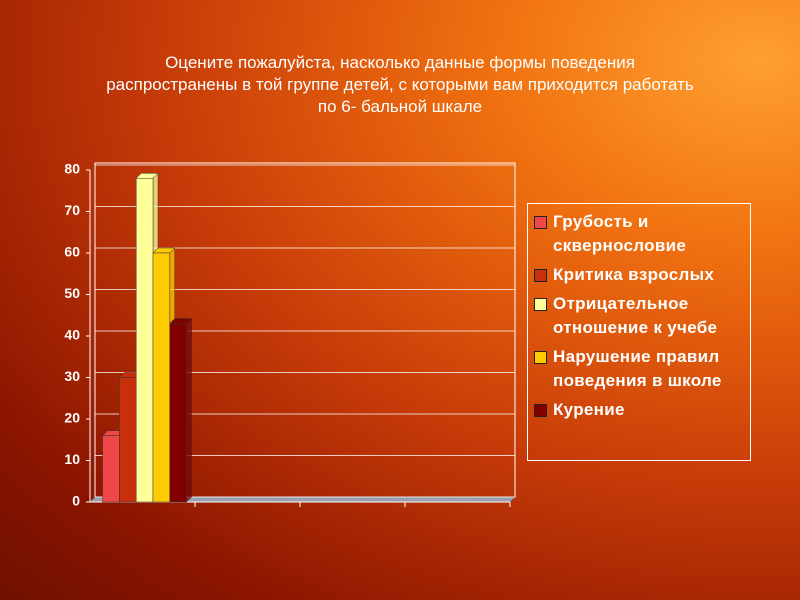  Describe the element at coordinates (72, 210) in the screenshot. I see `y-tick-label: 70` at that location.